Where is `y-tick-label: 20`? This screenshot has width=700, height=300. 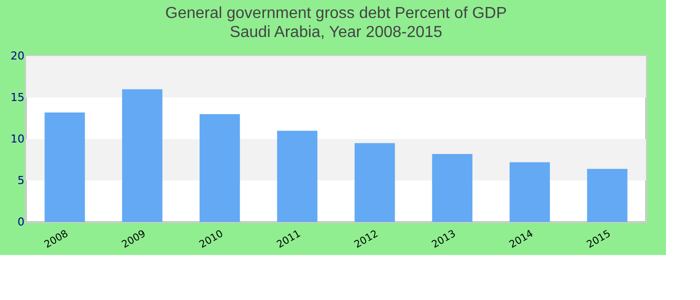 y-tick-label: 20 is located at coordinates (17, 56).